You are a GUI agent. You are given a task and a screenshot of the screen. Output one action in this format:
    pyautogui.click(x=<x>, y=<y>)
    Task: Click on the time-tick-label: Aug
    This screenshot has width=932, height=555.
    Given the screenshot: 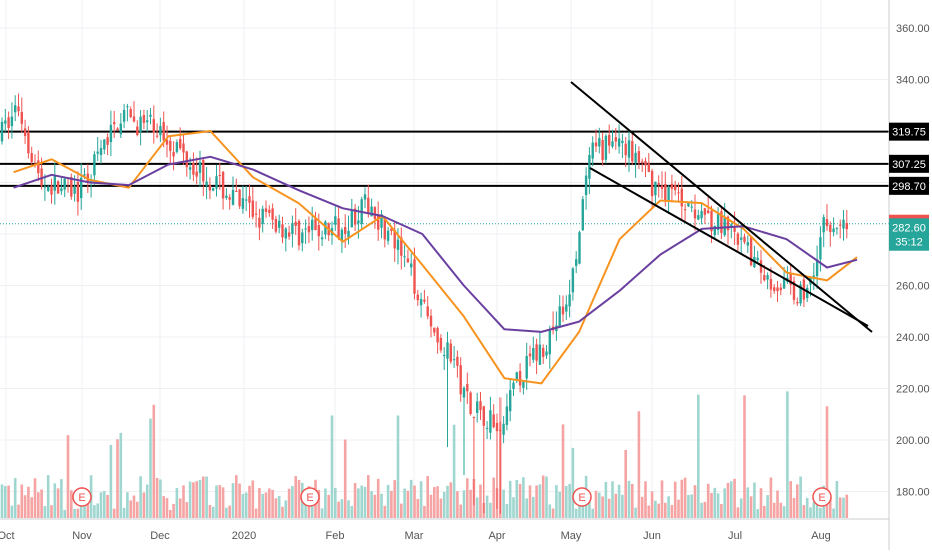 What is the action you would take?
    pyautogui.click(x=821, y=536)
    